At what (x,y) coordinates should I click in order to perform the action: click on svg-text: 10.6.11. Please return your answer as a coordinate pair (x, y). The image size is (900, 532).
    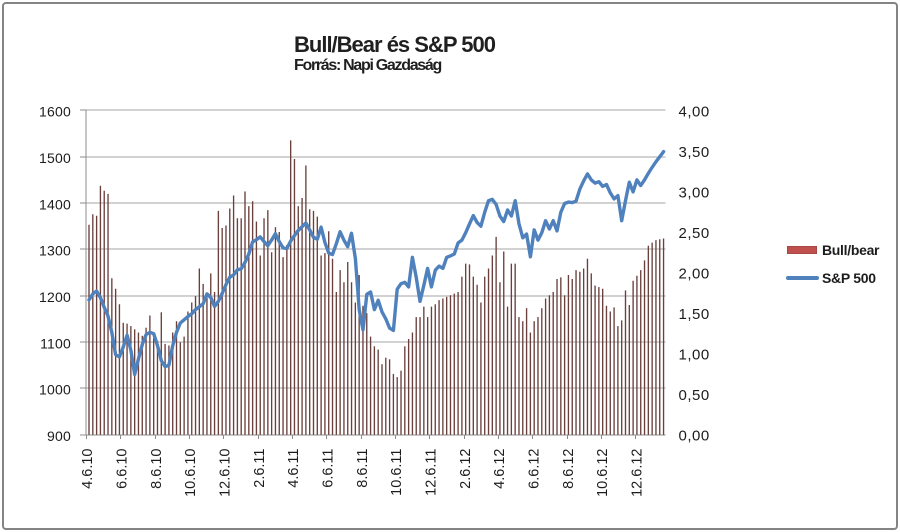
    Looking at the image, I should click on (397, 472).